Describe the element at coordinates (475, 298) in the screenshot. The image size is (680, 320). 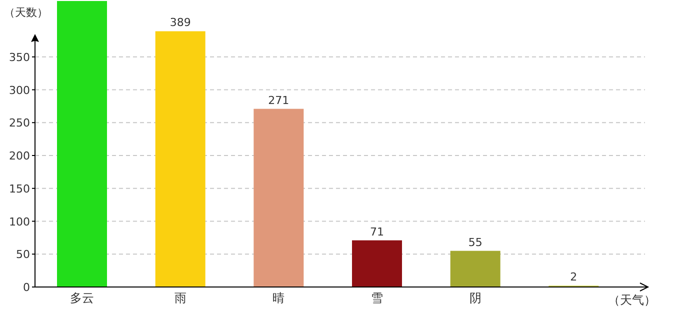
I see `x-tick-label: 阴` at that location.